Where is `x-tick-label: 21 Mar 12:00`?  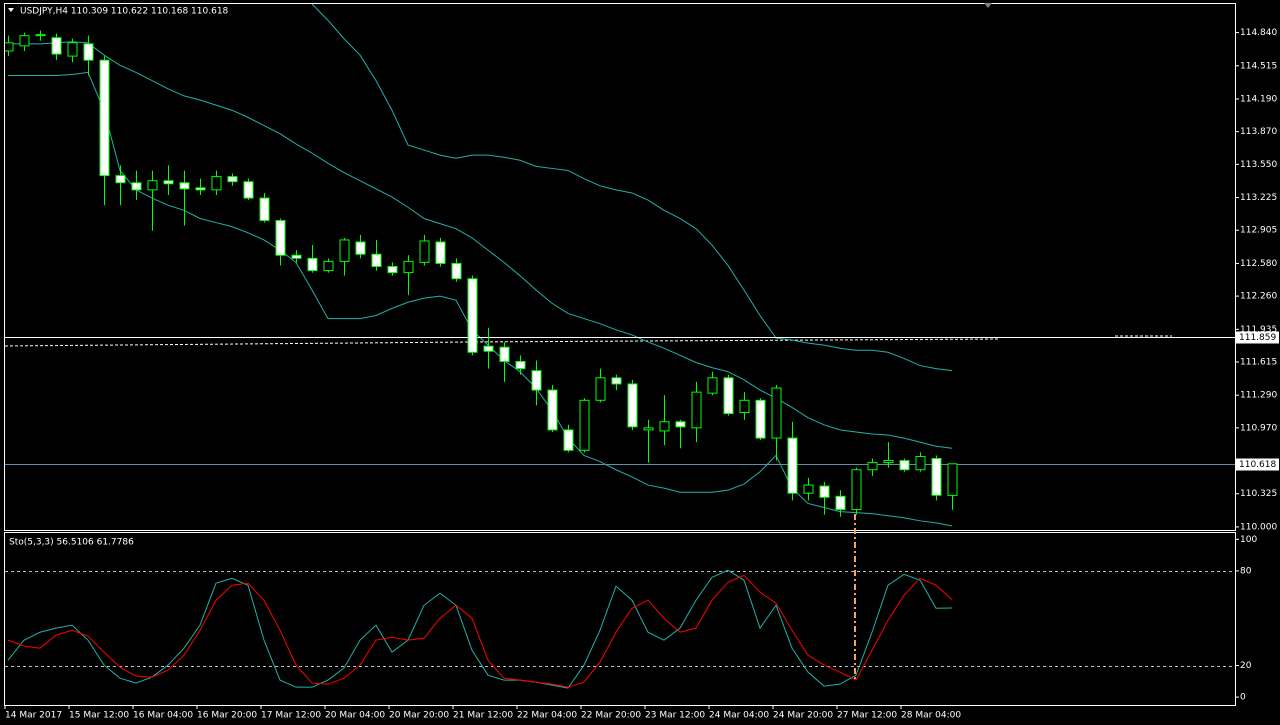 x-tick-label: 21 Mar 12:00 is located at coordinates (483, 716).